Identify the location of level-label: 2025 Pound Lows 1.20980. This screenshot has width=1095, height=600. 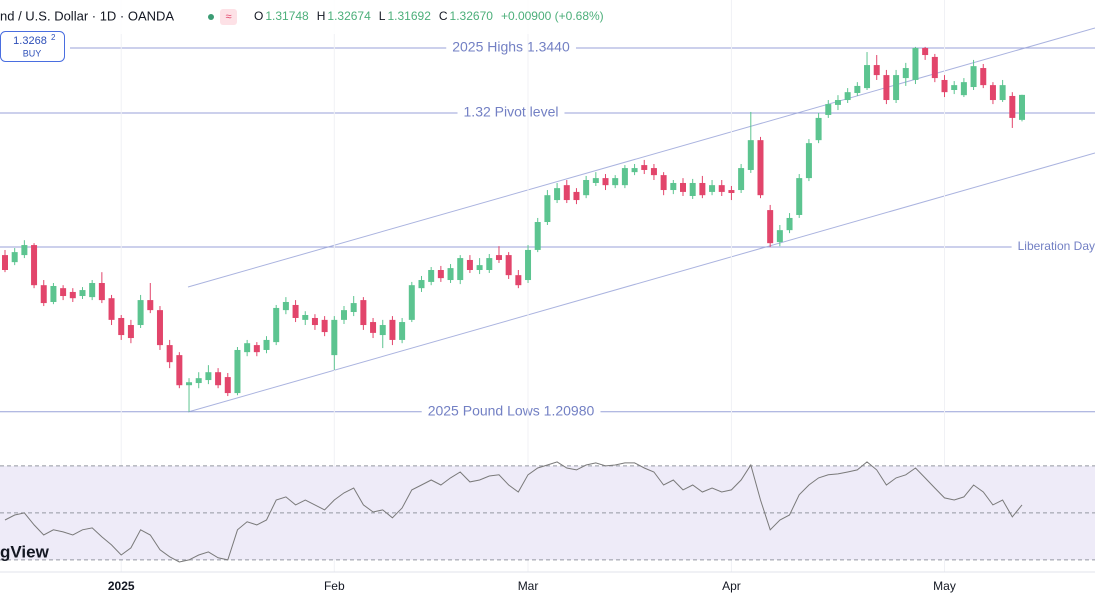
(511, 410).